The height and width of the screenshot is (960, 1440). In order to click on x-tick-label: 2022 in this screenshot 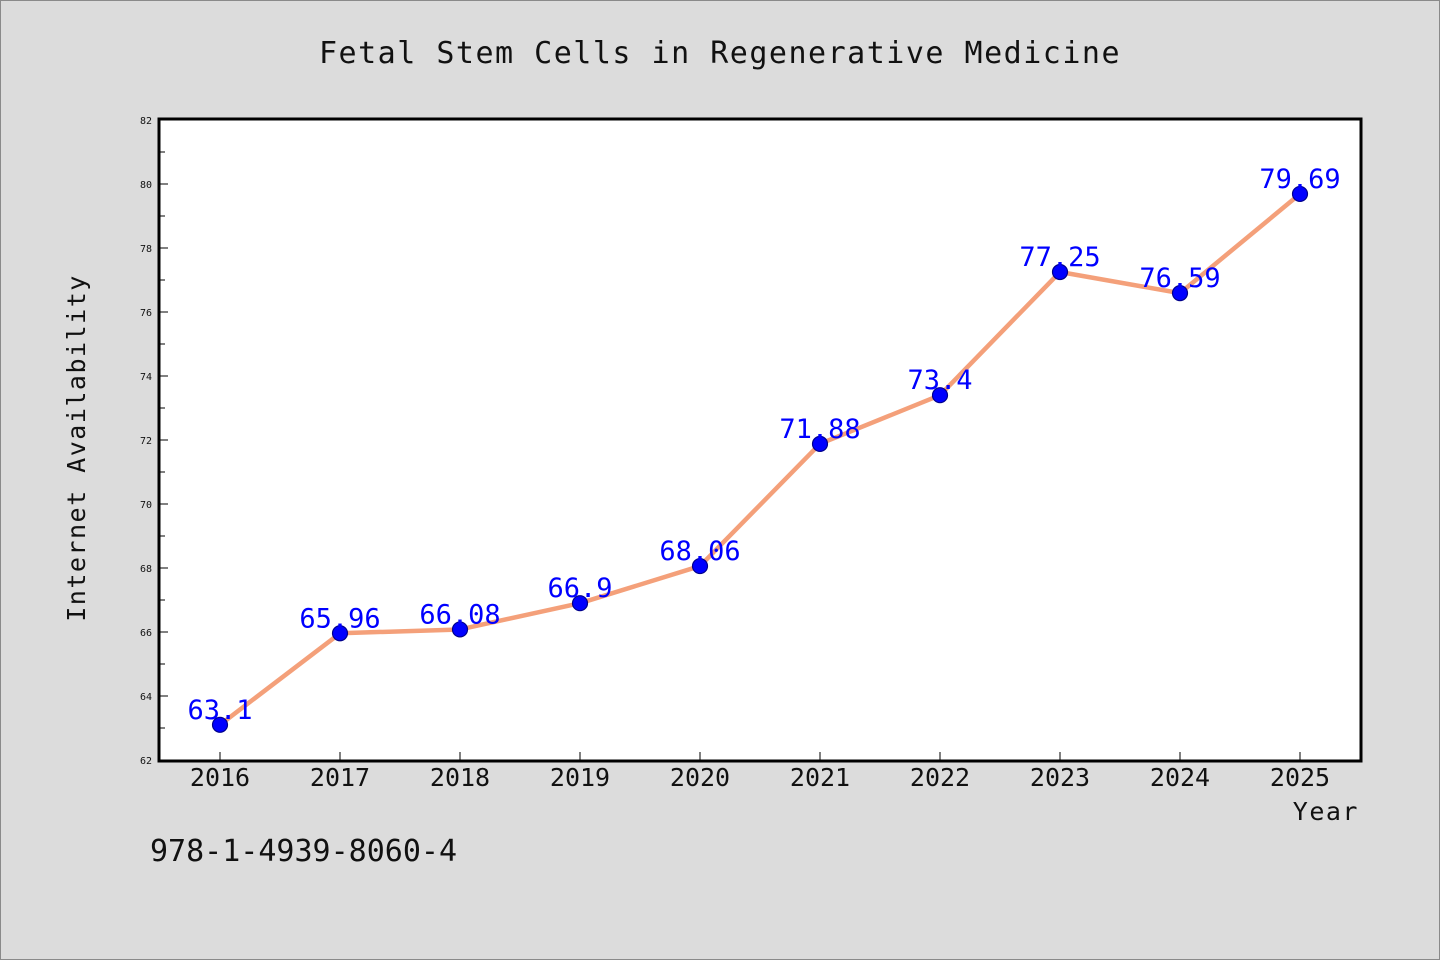, I will do `click(940, 777)`.